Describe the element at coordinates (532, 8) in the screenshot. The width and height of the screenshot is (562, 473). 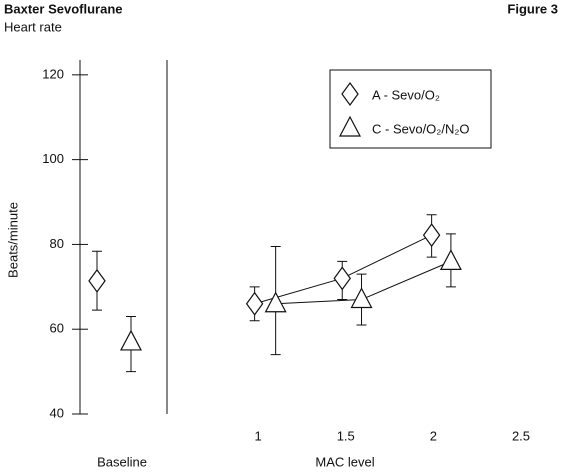
I see `figure-label: Figure 3` at that location.